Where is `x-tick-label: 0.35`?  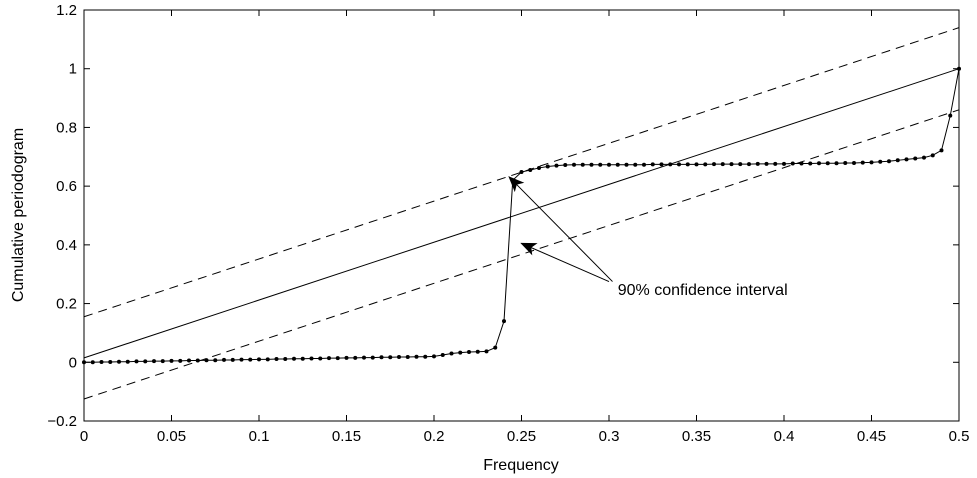
x-tick-label: 0.35 is located at coordinates (696, 436).